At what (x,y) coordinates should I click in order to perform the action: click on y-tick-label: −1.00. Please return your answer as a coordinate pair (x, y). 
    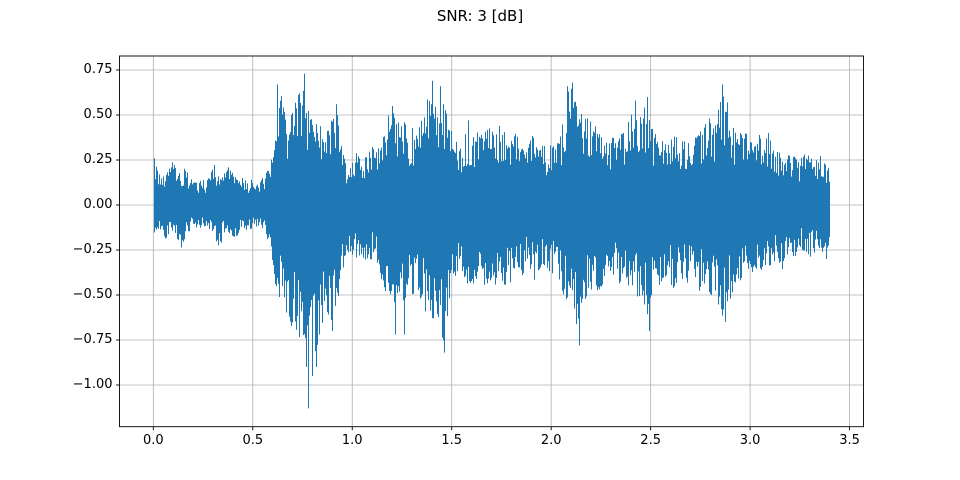
    Looking at the image, I should click on (92, 384).